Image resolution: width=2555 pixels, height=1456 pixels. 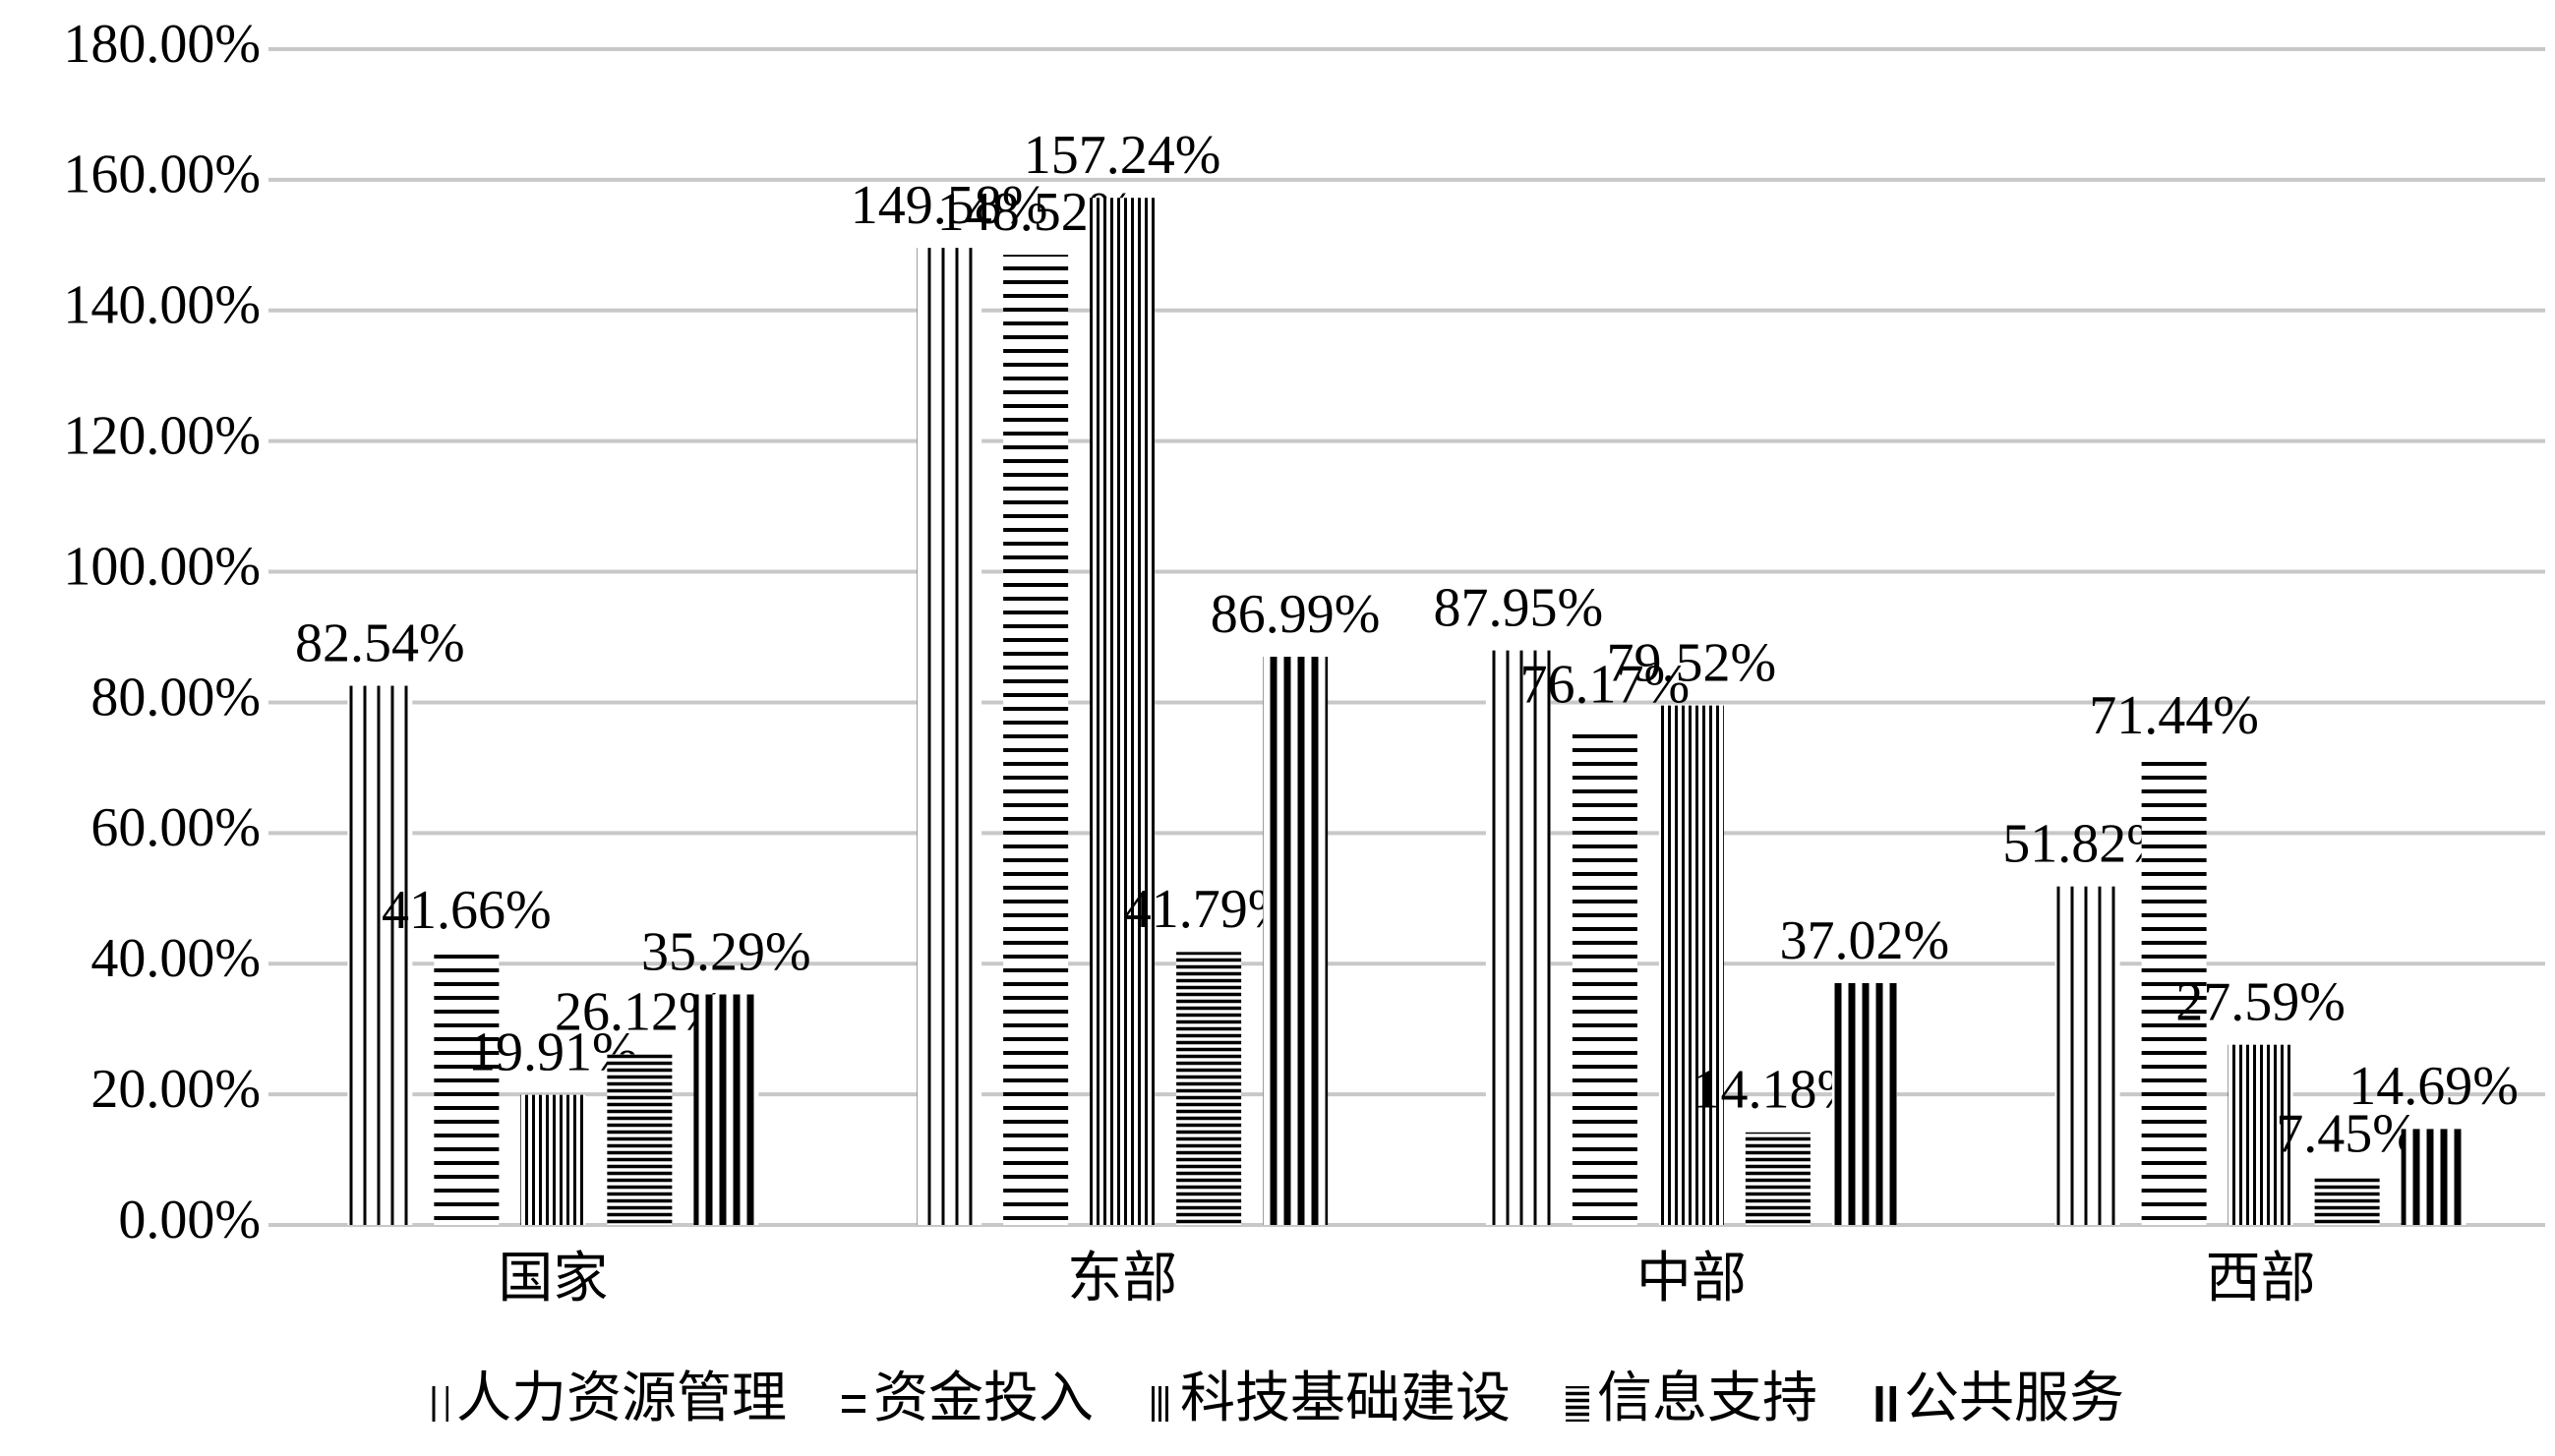 I want to click on data-label: 27.59%, so click(x=2260, y=1002).